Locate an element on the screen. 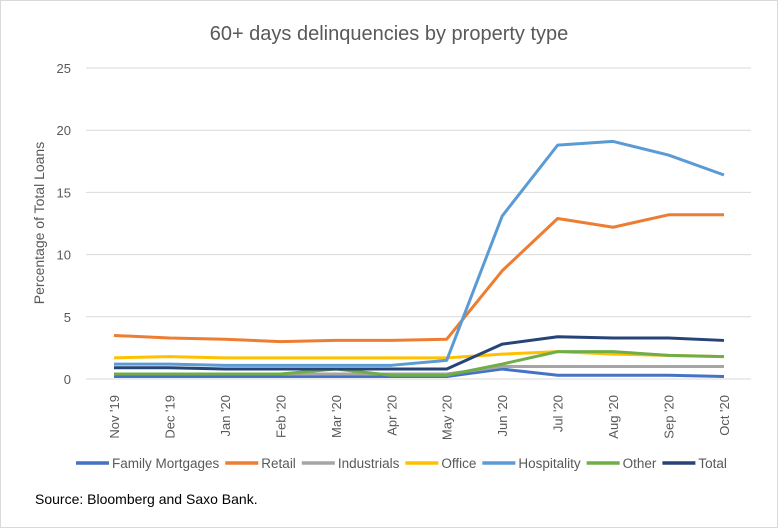 The height and width of the screenshot is (528, 778). legend-label: Hospitality is located at coordinates (549, 463).